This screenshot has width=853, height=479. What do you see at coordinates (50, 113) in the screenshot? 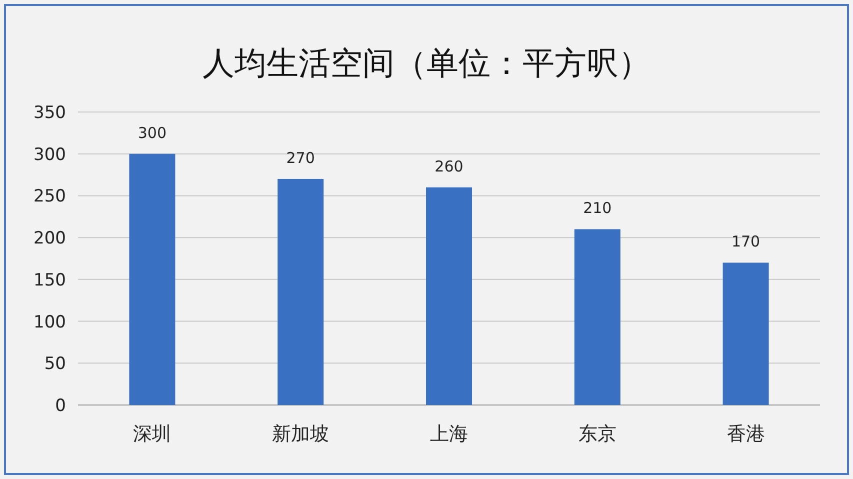
I see `y-tick-label: 350` at bounding box center [50, 113].